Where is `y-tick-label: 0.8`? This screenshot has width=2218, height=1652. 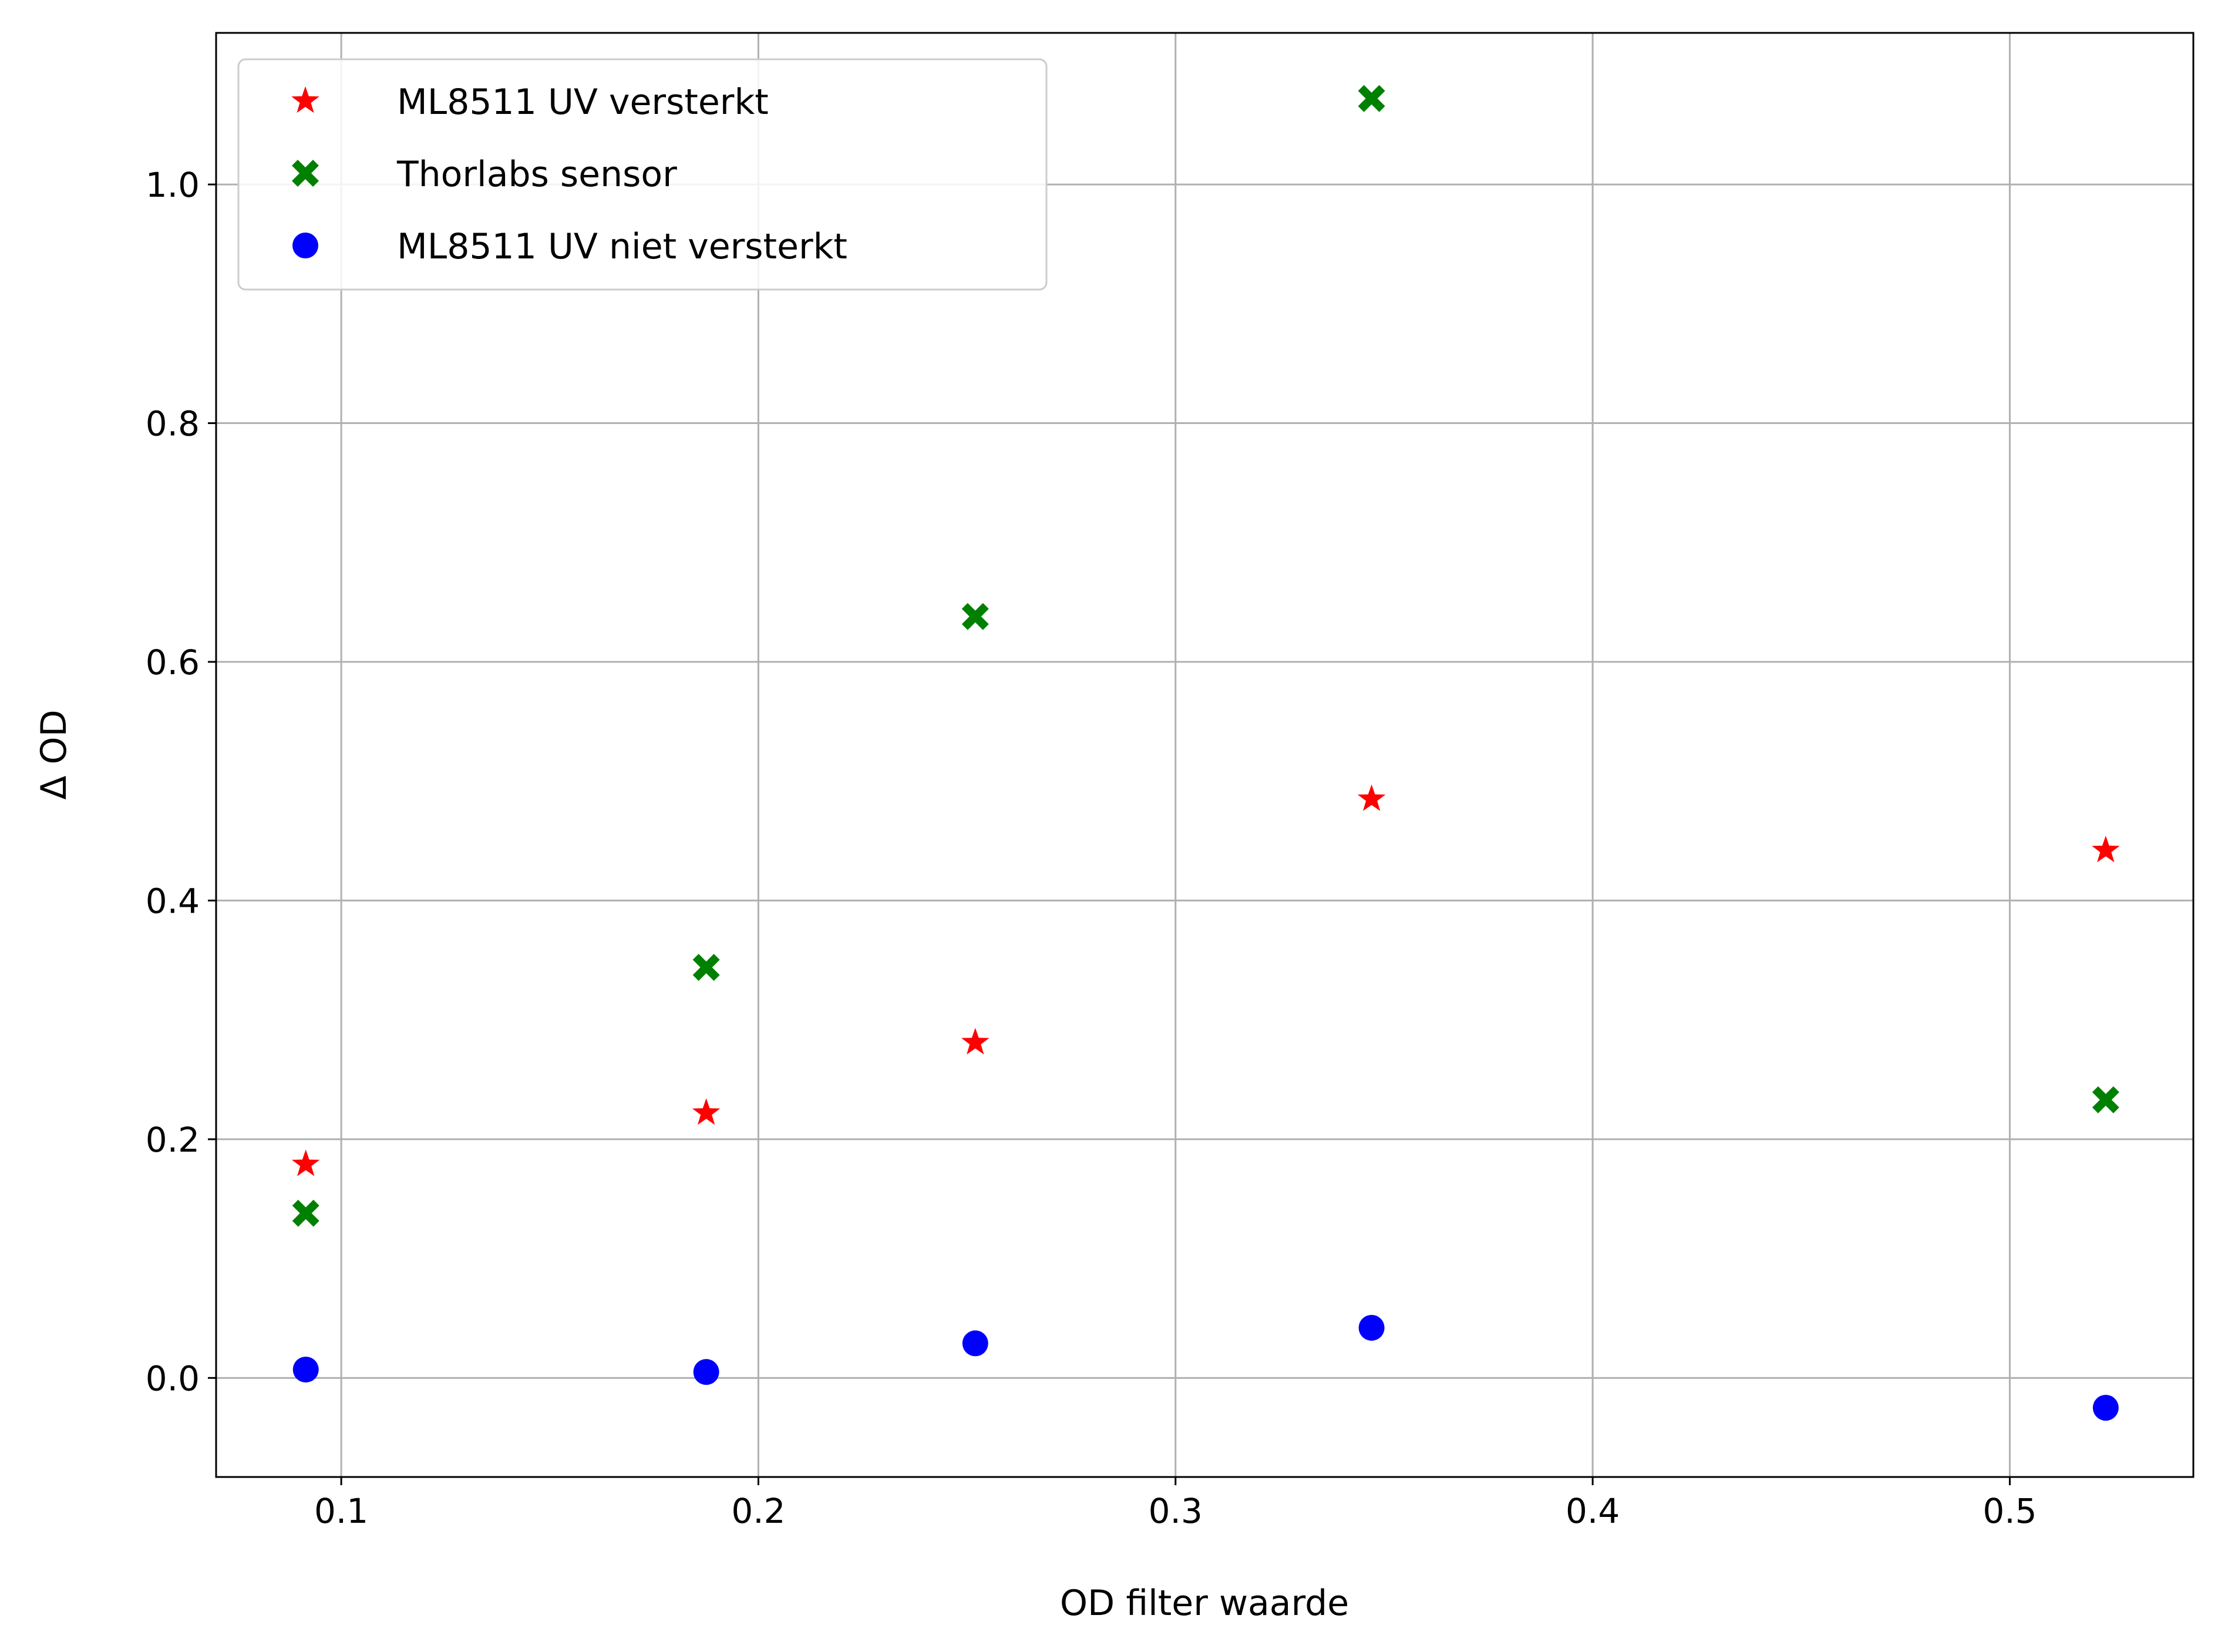
y-tick-label: 0.8 is located at coordinates (173, 424).